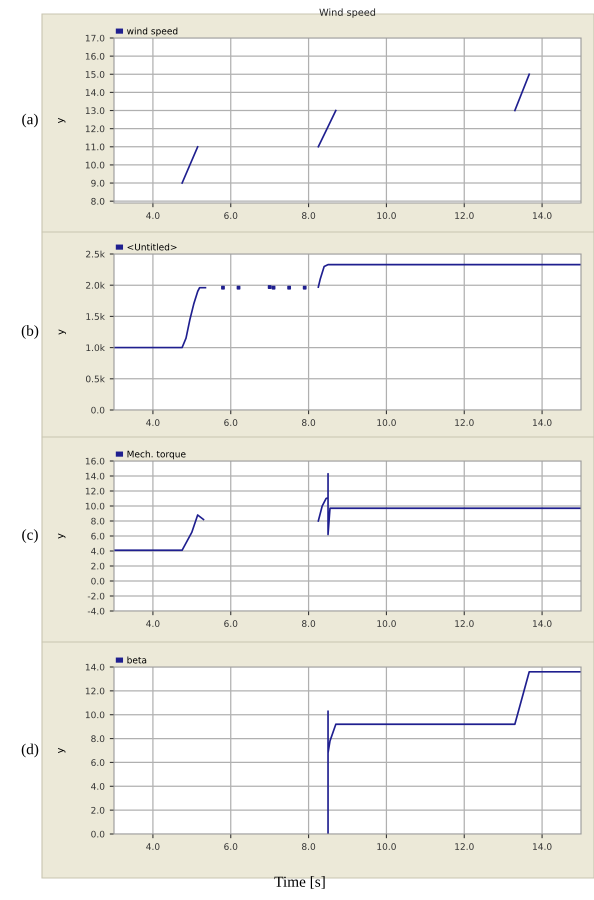  I want to click on x-axis-title: Time [s], so click(299, 882).